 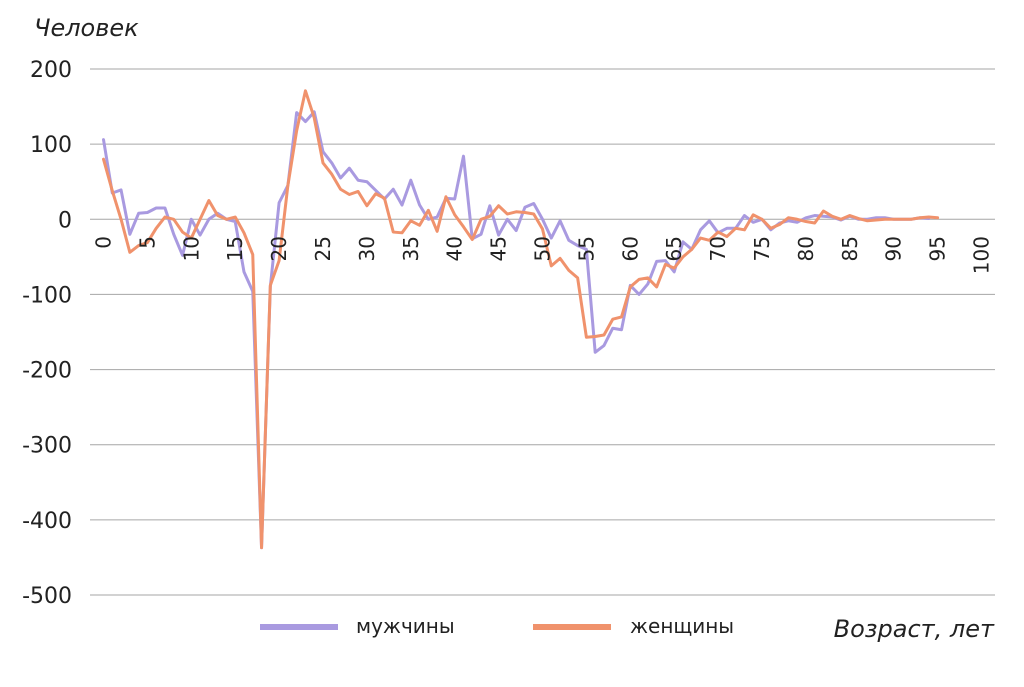 I want to click on x-tick-label: 60, so click(x=630, y=248).